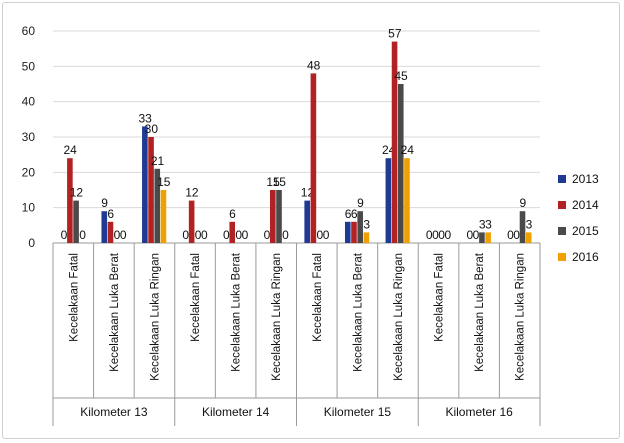  I want to click on legend-label: 2014, so click(585, 205).